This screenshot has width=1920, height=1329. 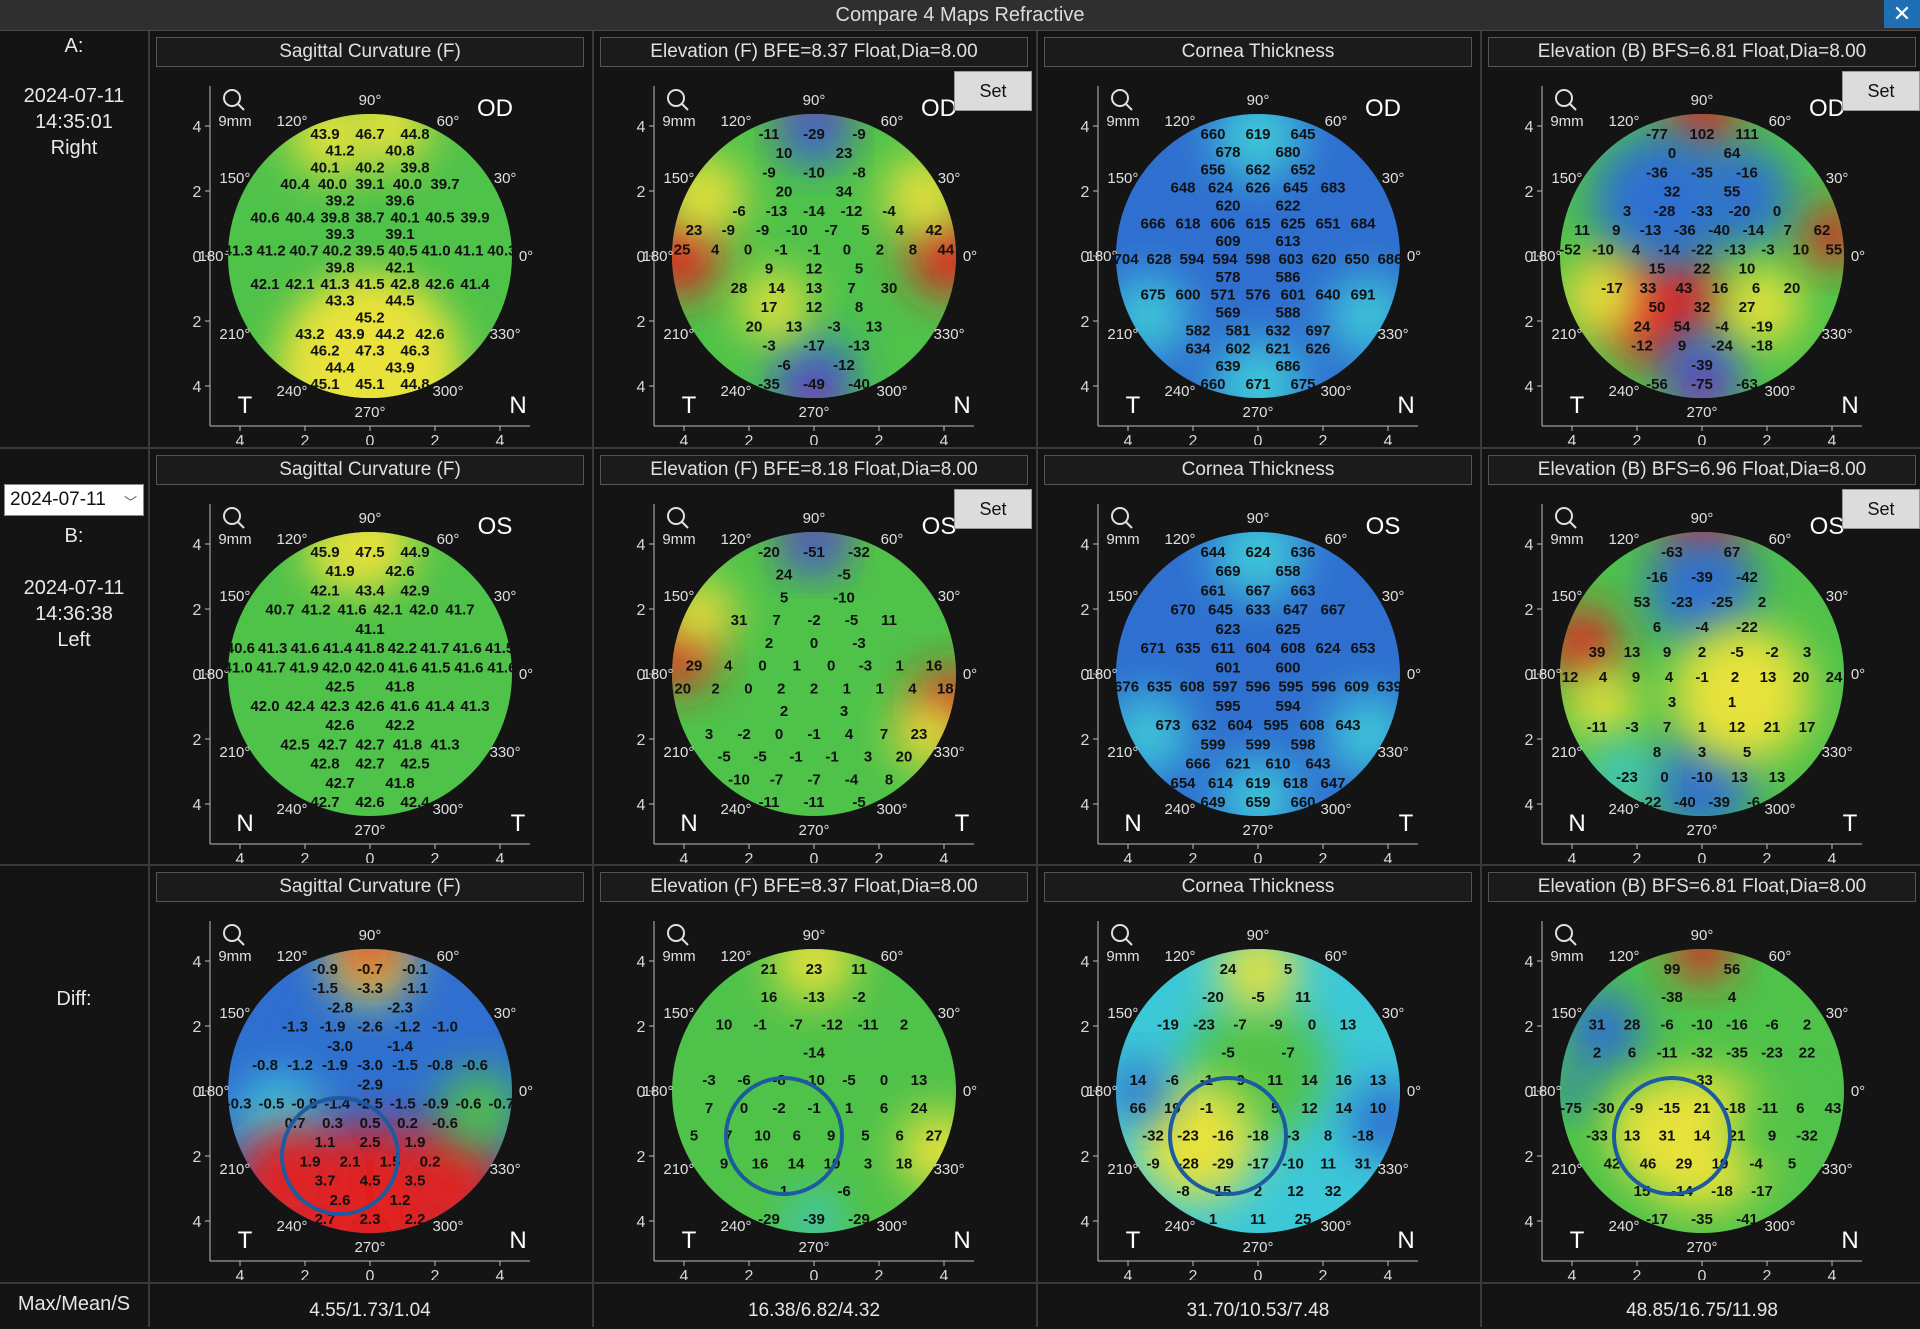 What do you see at coordinates (369, 384) in the screenshot?
I see `map-value: 45.1` at bounding box center [369, 384].